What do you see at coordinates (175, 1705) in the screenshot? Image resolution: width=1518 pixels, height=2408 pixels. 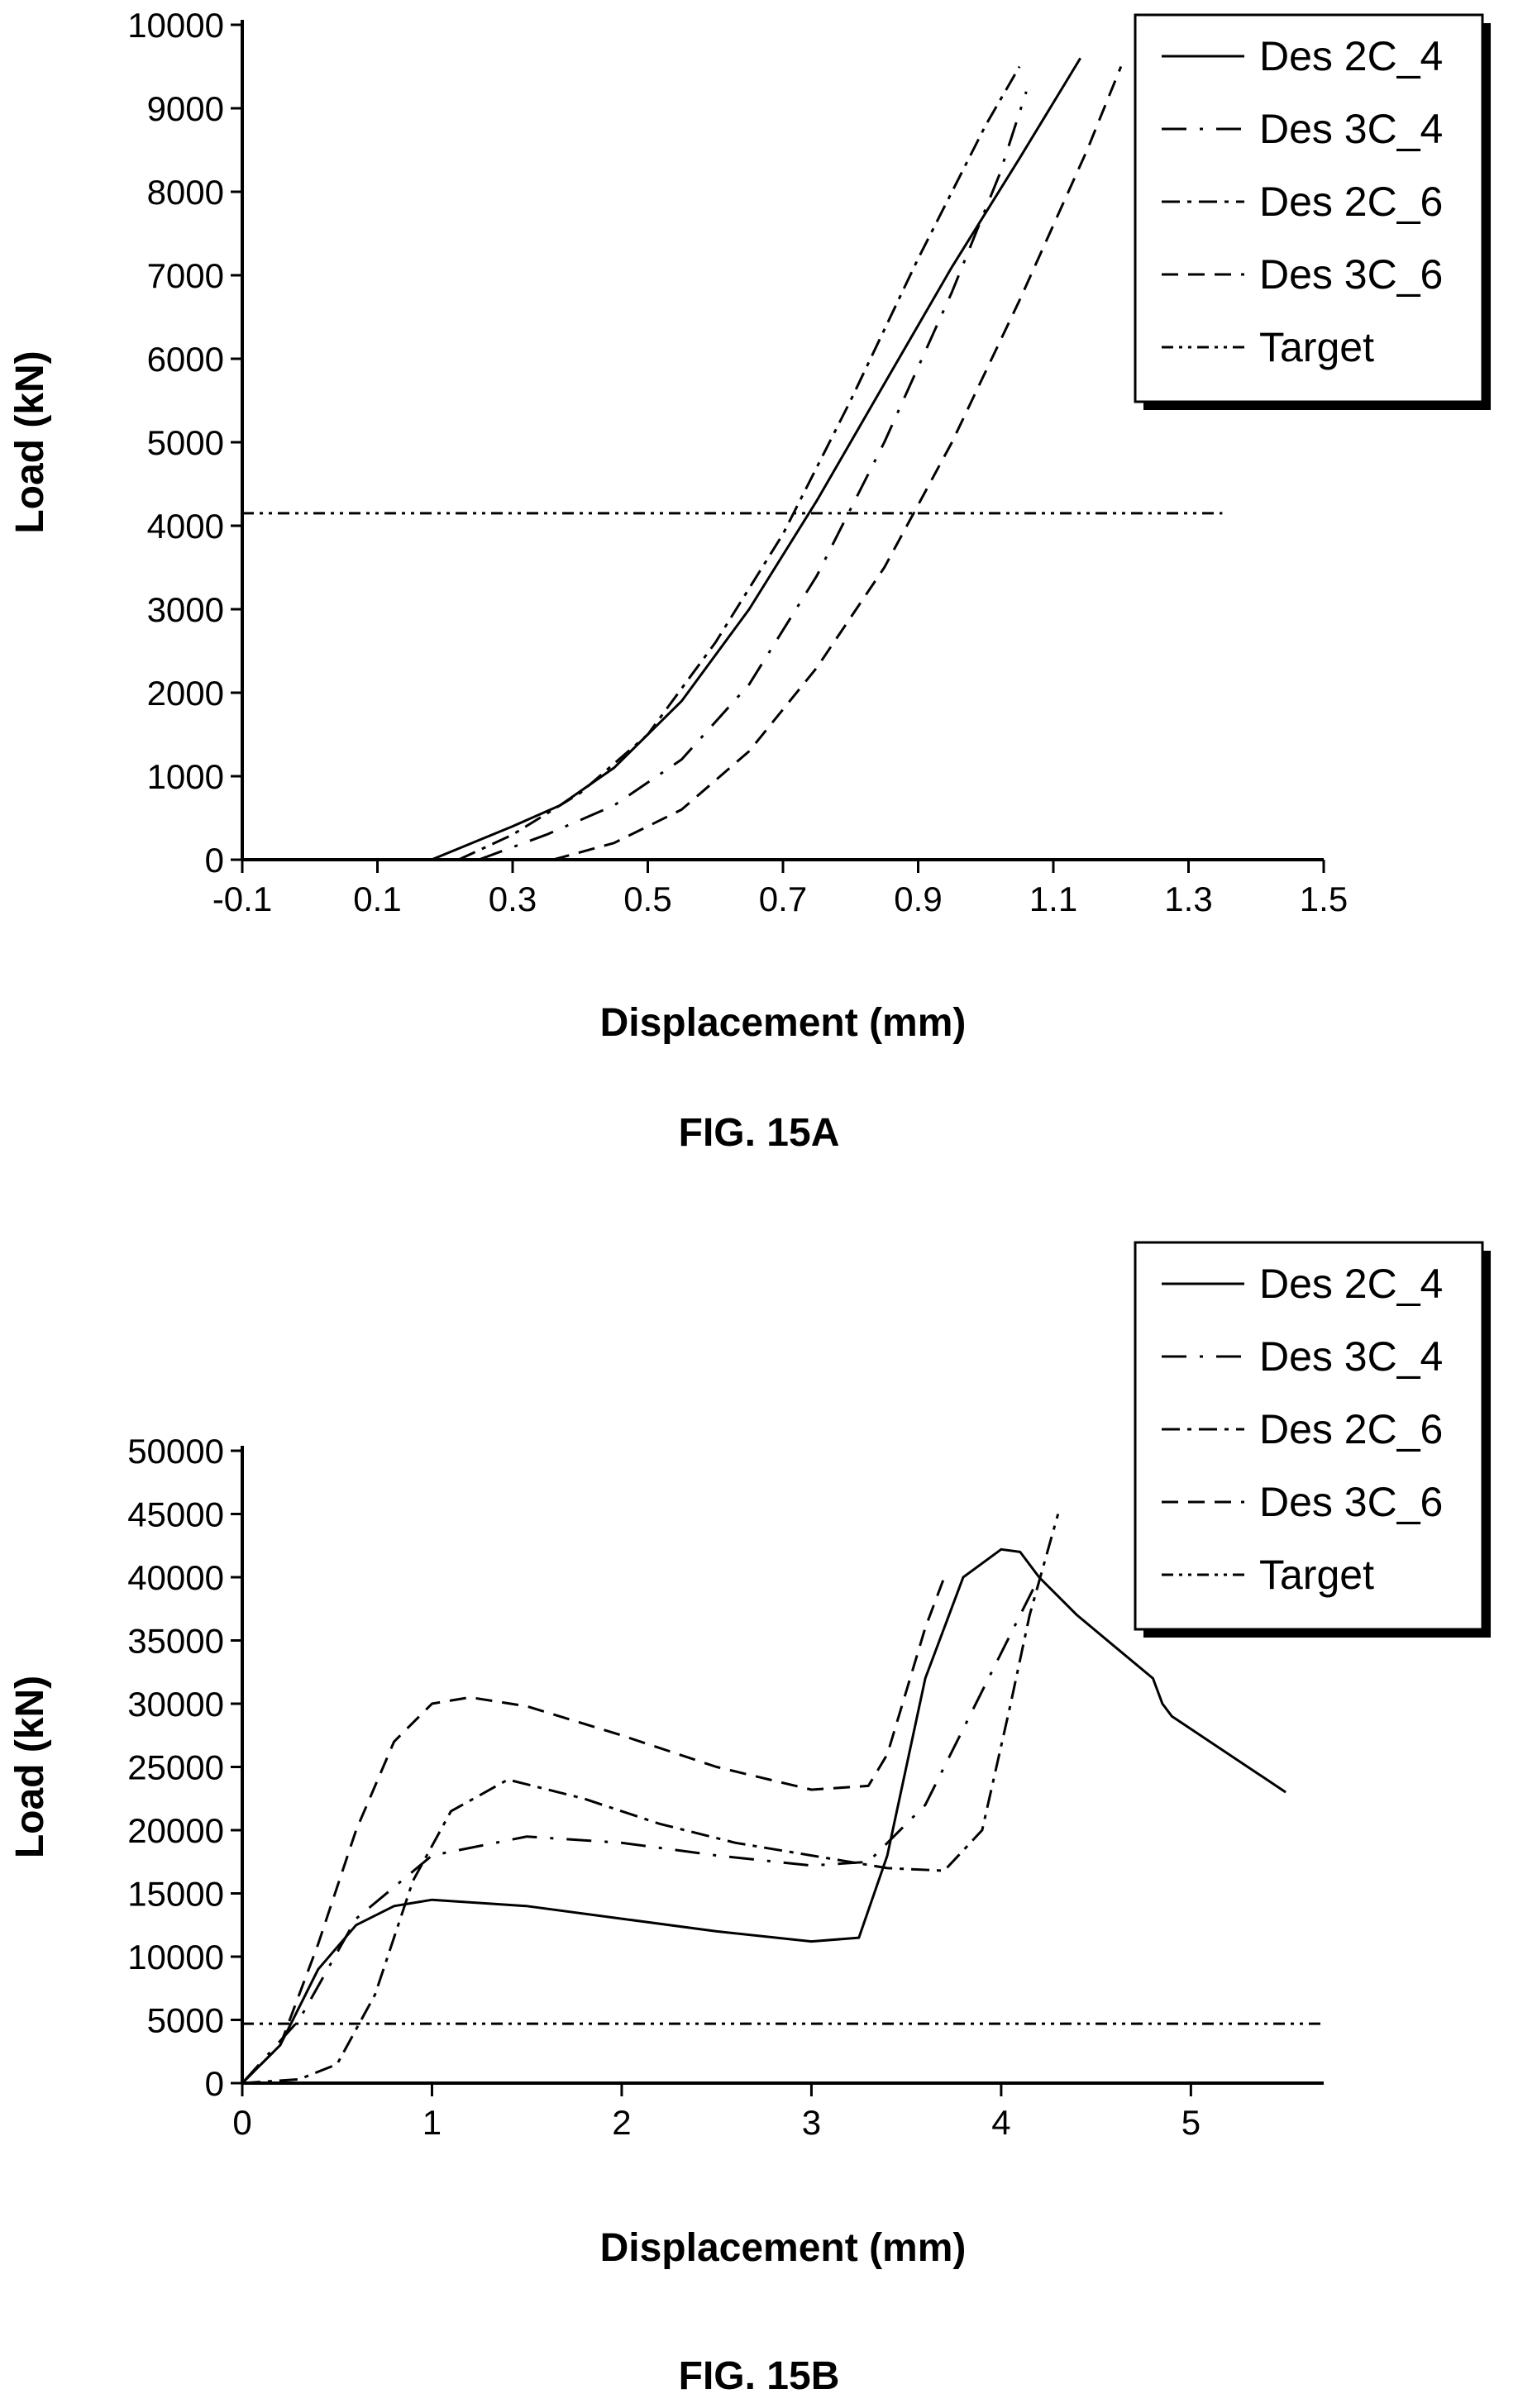 I see `y-tick-label: 30000` at bounding box center [175, 1705].